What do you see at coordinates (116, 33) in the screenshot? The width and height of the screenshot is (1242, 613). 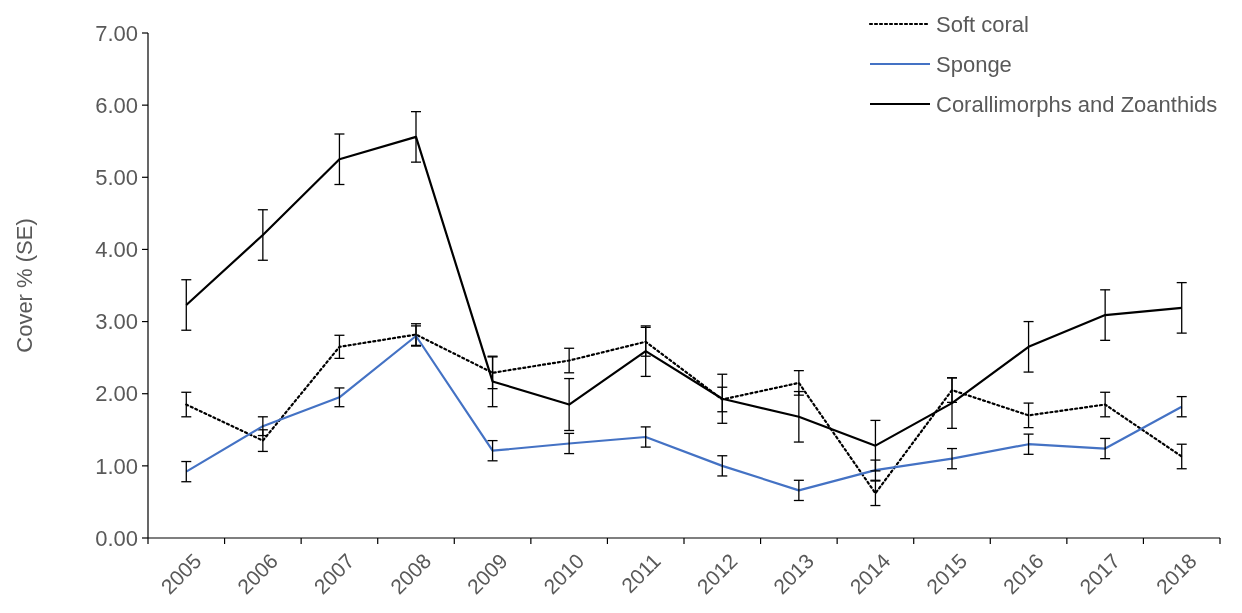 I see `y-tick-label: 7.00` at bounding box center [116, 33].